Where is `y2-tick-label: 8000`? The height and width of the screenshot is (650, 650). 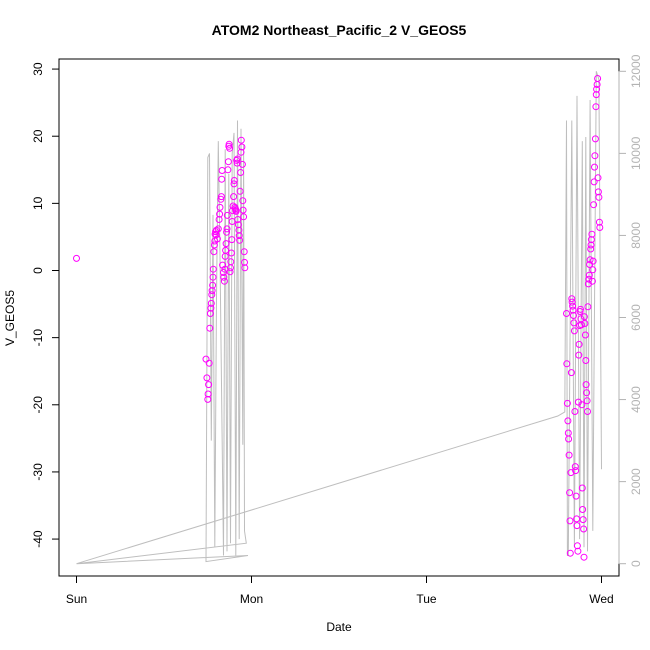
y2-tick-label: 8000 is located at coordinates (636, 235).